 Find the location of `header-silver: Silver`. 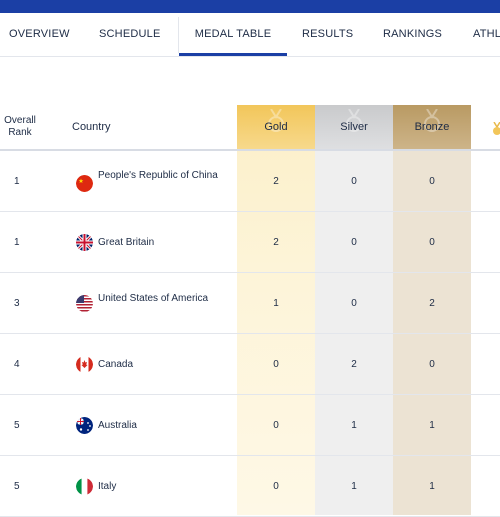

header-silver: Silver is located at coordinates (354, 127).